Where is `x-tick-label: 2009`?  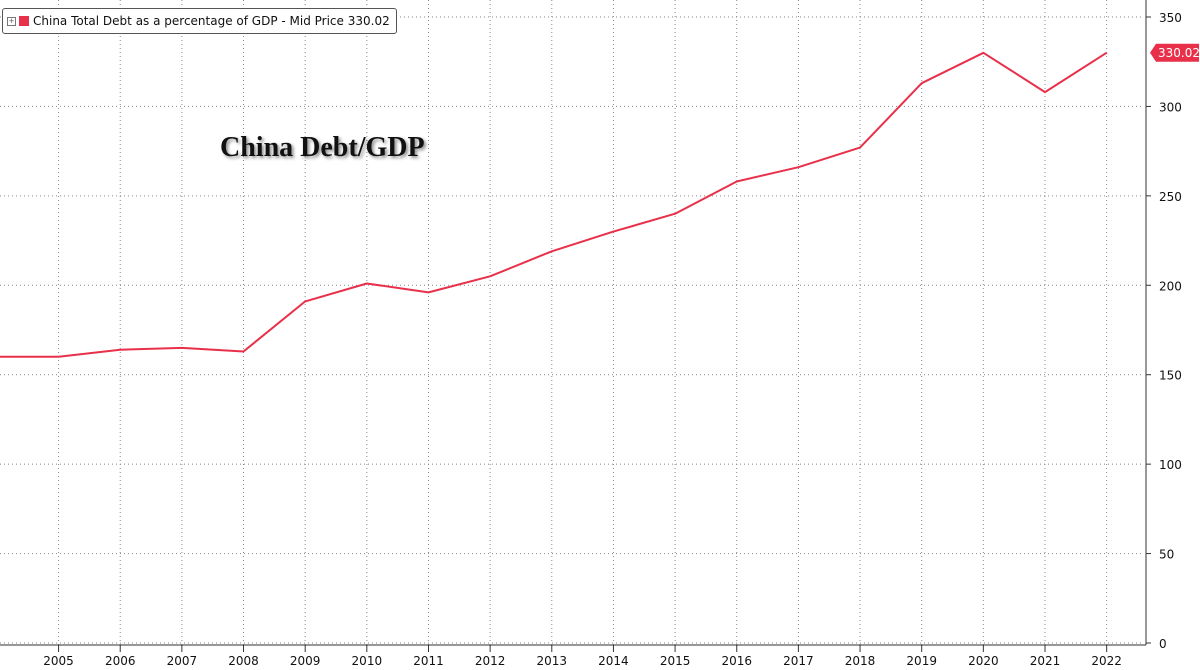
x-tick-label: 2009 is located at coordinates (305, 661).